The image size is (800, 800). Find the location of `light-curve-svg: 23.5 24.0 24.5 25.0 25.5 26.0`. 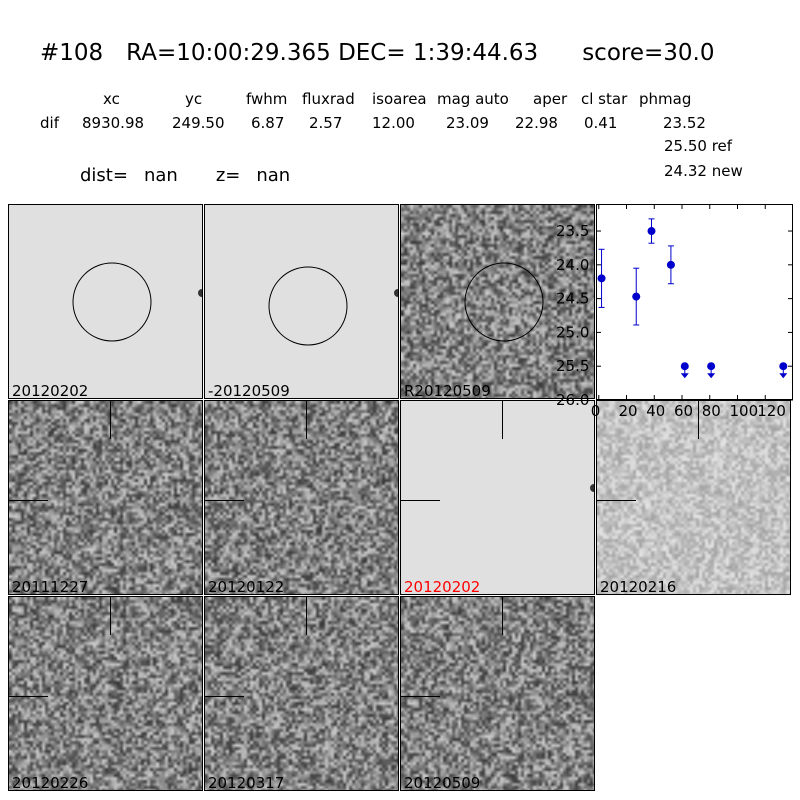

light-curve-svg: 23.5 24.0 24.5 25.0 25.5 26.0 is located at coordinates (674, 306).